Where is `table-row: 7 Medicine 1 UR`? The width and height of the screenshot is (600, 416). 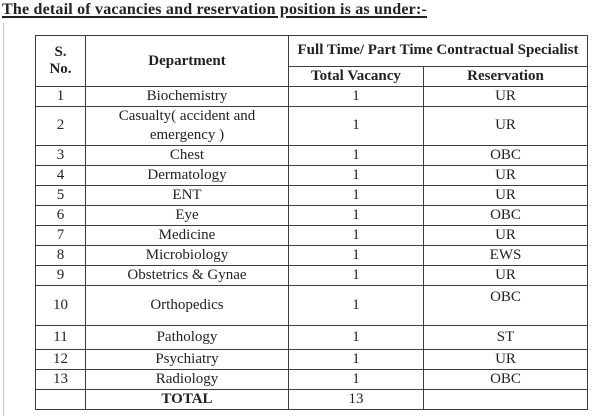 table-row: 7 Medicine 1 UR is located at coordinates (311, 235).